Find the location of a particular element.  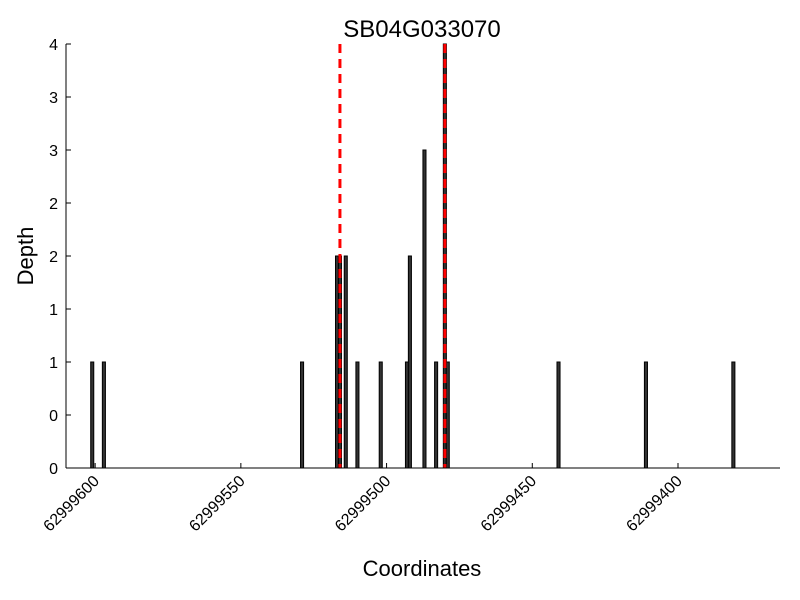

y-axis-title: Depth is located at coordinates (25, 256).